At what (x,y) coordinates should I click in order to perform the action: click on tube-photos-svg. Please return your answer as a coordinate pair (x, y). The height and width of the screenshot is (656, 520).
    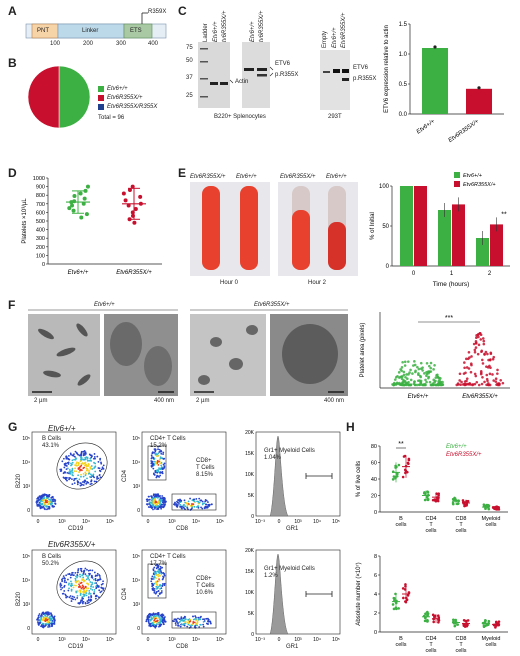
    Looking at the image, I should click on (274, 229).